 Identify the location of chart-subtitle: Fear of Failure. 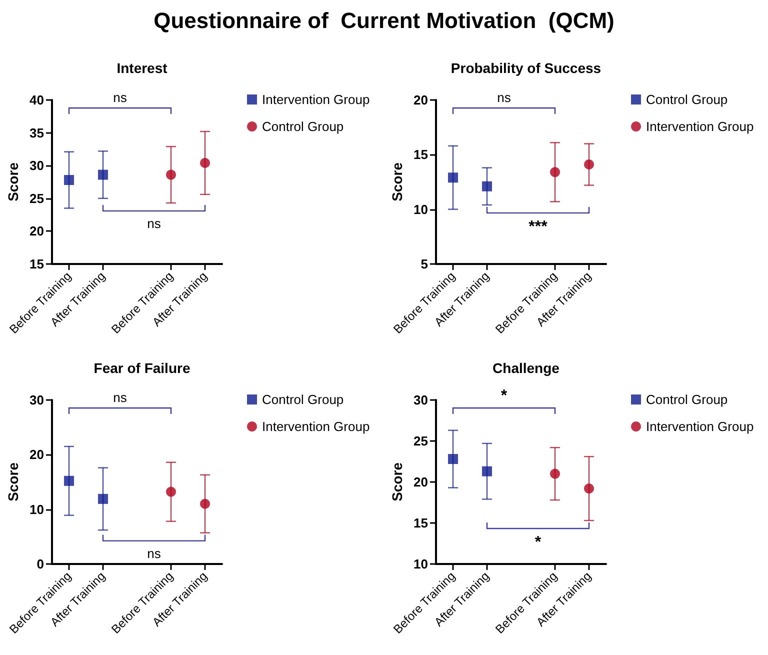
(142, 368).